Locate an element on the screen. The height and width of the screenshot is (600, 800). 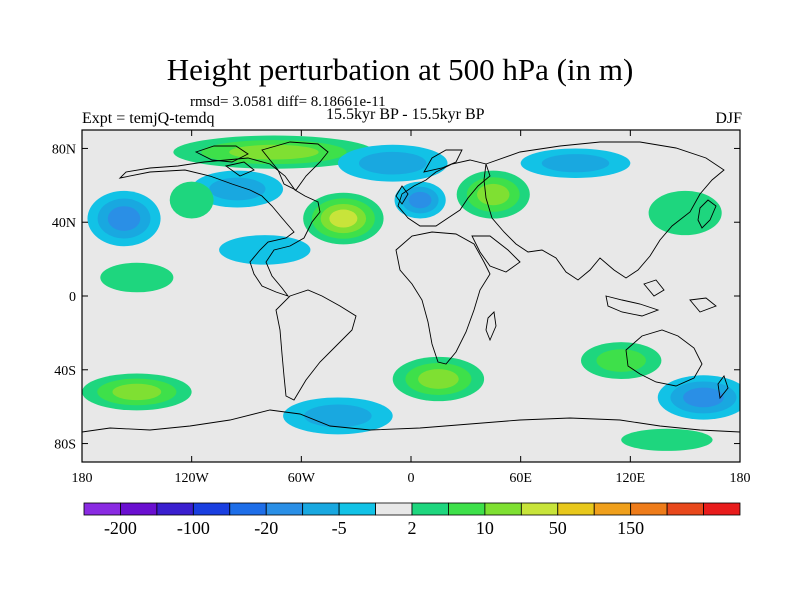
coast-australia is located at coordinates (664, 358).